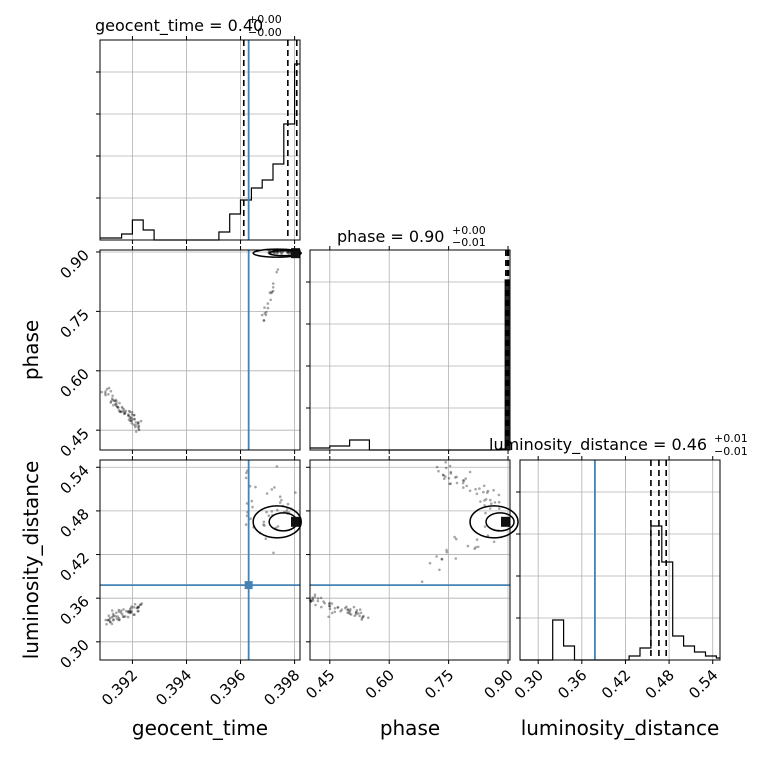  I want to click on panel-luminosity-distance-vs-geocent-time, so click(199, 560).